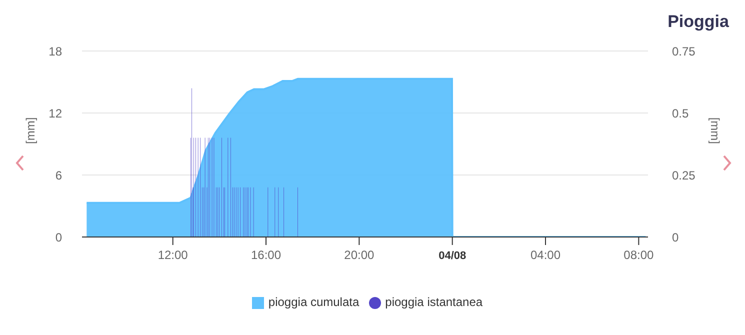  I want to click on x-tick-label: 04:00, so click(545, 255).